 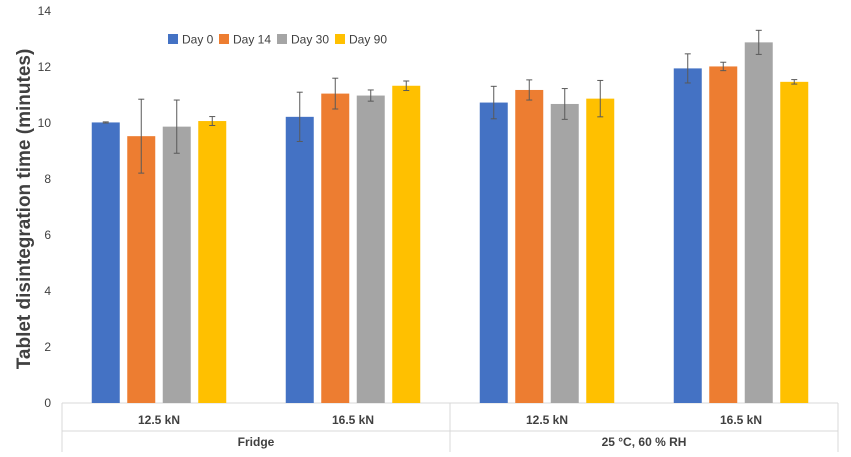 I want to click on y-tick-label: 4, so click(x=47, y=291).